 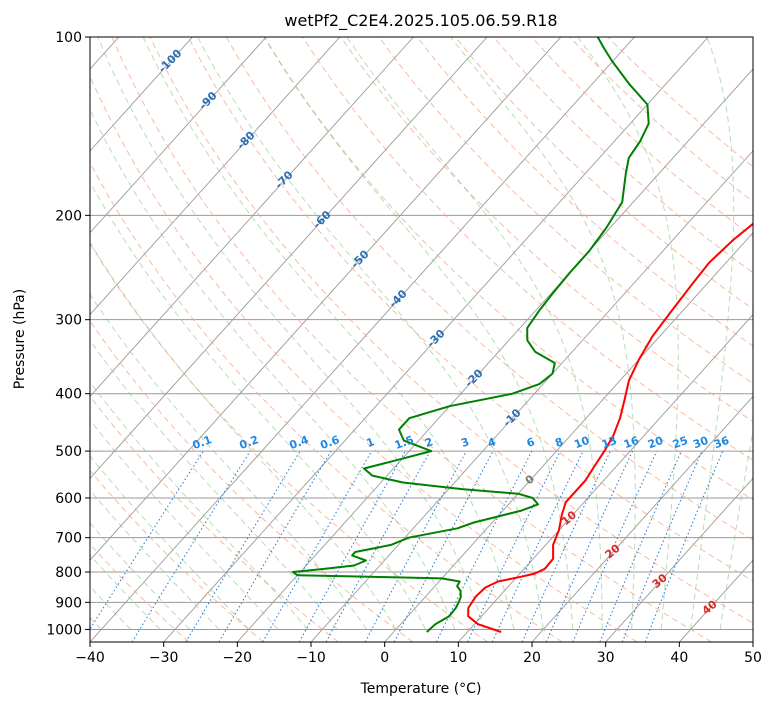 What do you see at coordinates (420, 21) in the screenshot?
I see `chart-title: wetPf2_C2E4.2025.105.06.59.R18` at bounding box center [420, 21].